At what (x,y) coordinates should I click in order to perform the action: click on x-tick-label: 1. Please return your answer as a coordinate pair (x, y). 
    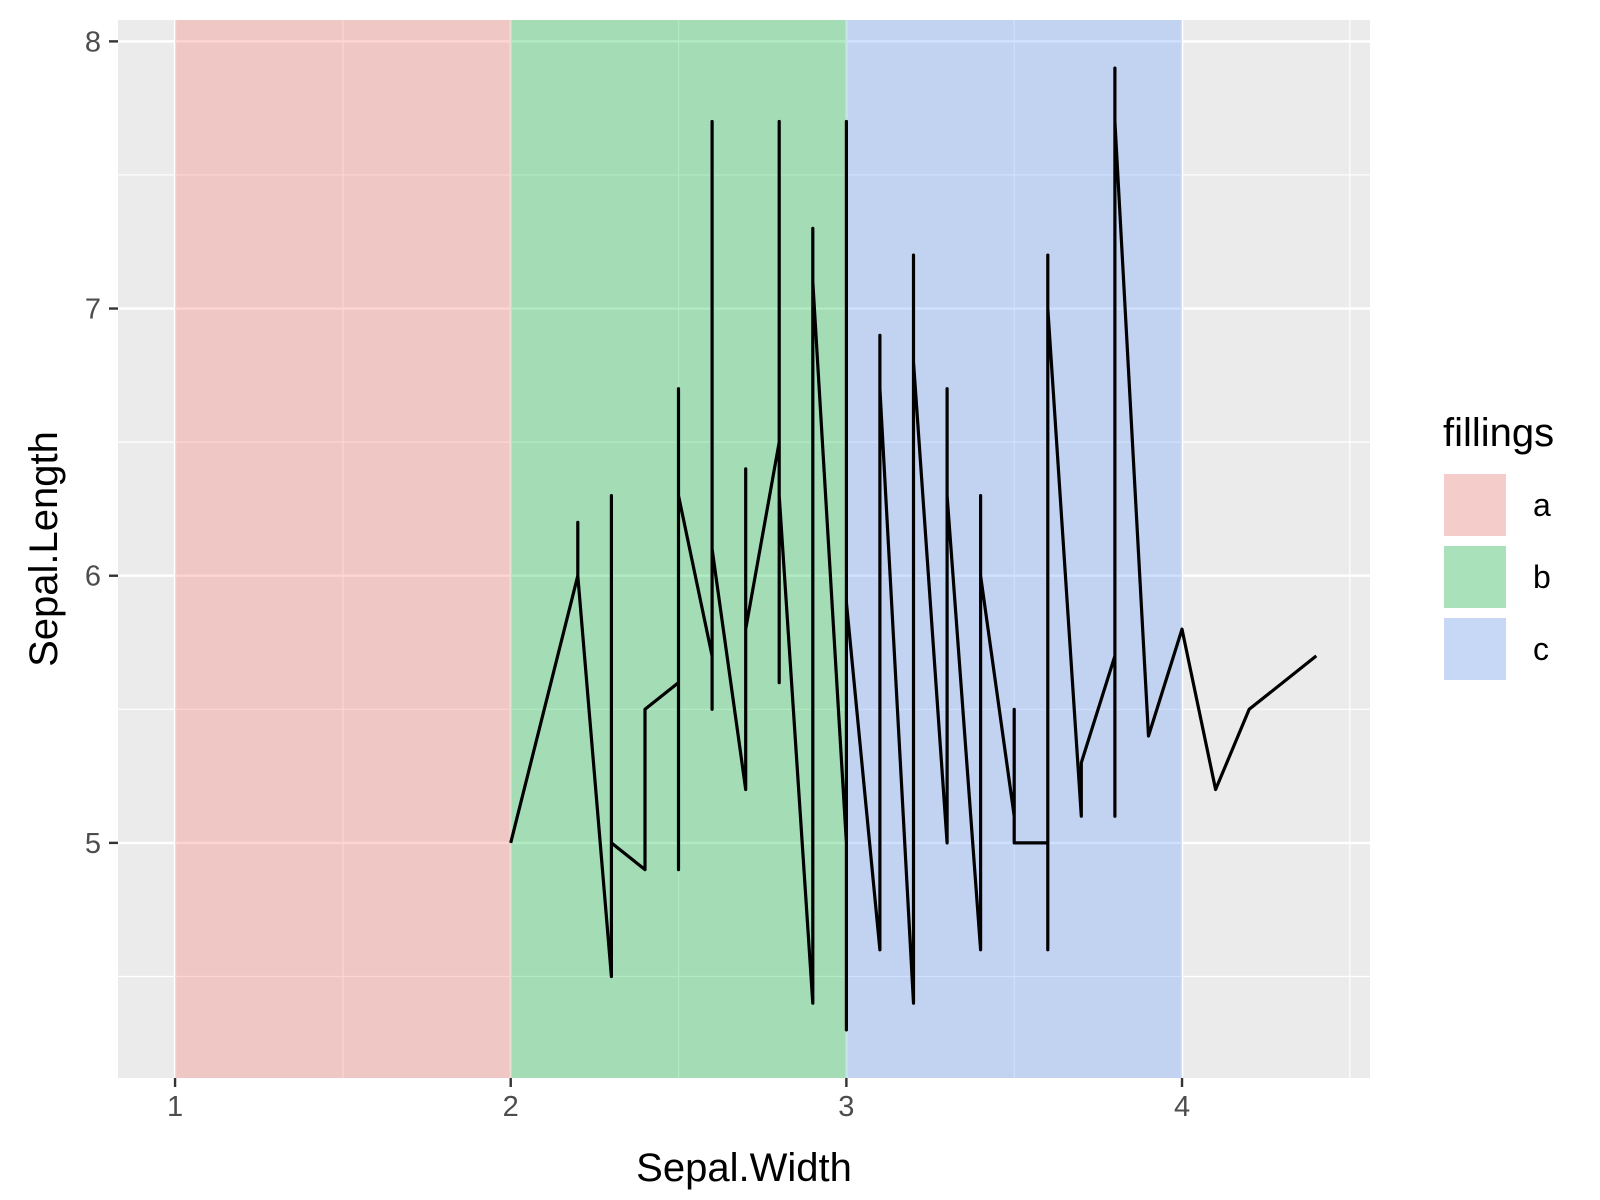
    Looking at the image, I should click on (175, 1107).